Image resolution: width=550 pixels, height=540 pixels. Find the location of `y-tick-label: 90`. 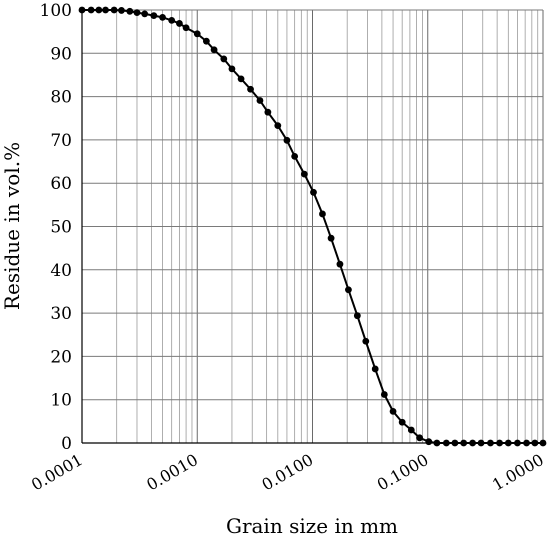

y-tick-label: 90 is located at coordinates (61, 54).